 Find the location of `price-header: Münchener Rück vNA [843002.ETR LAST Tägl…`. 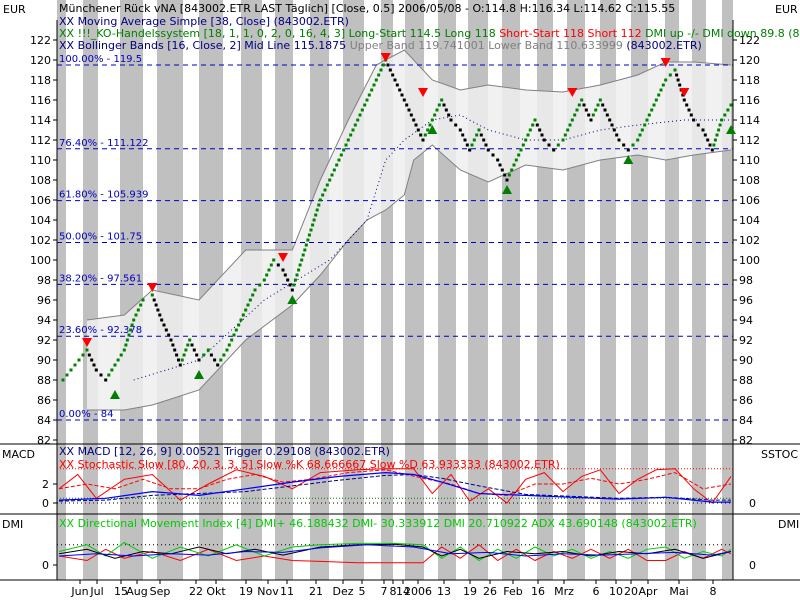

price-header: Münchener Rück vNA [843002.ETR LAST Tägl… is located at coordinates (367, 8).